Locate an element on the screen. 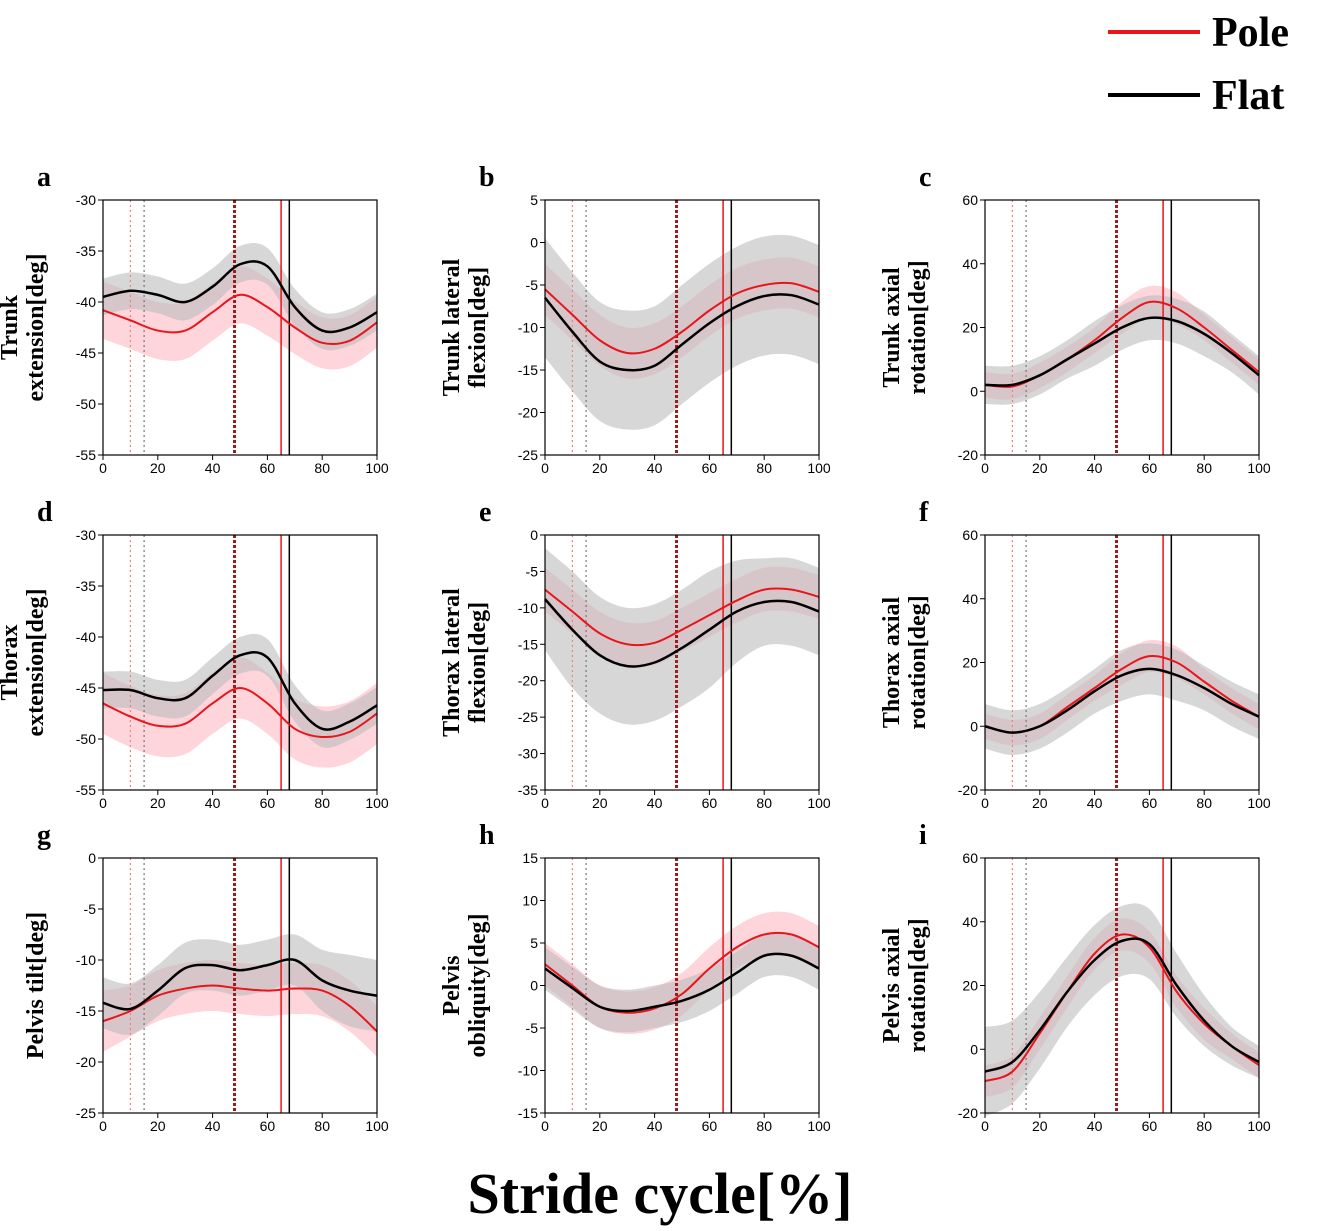 This screenshot has width=1325, height=1231. panel-label: f is located at coordinates (924, 512).